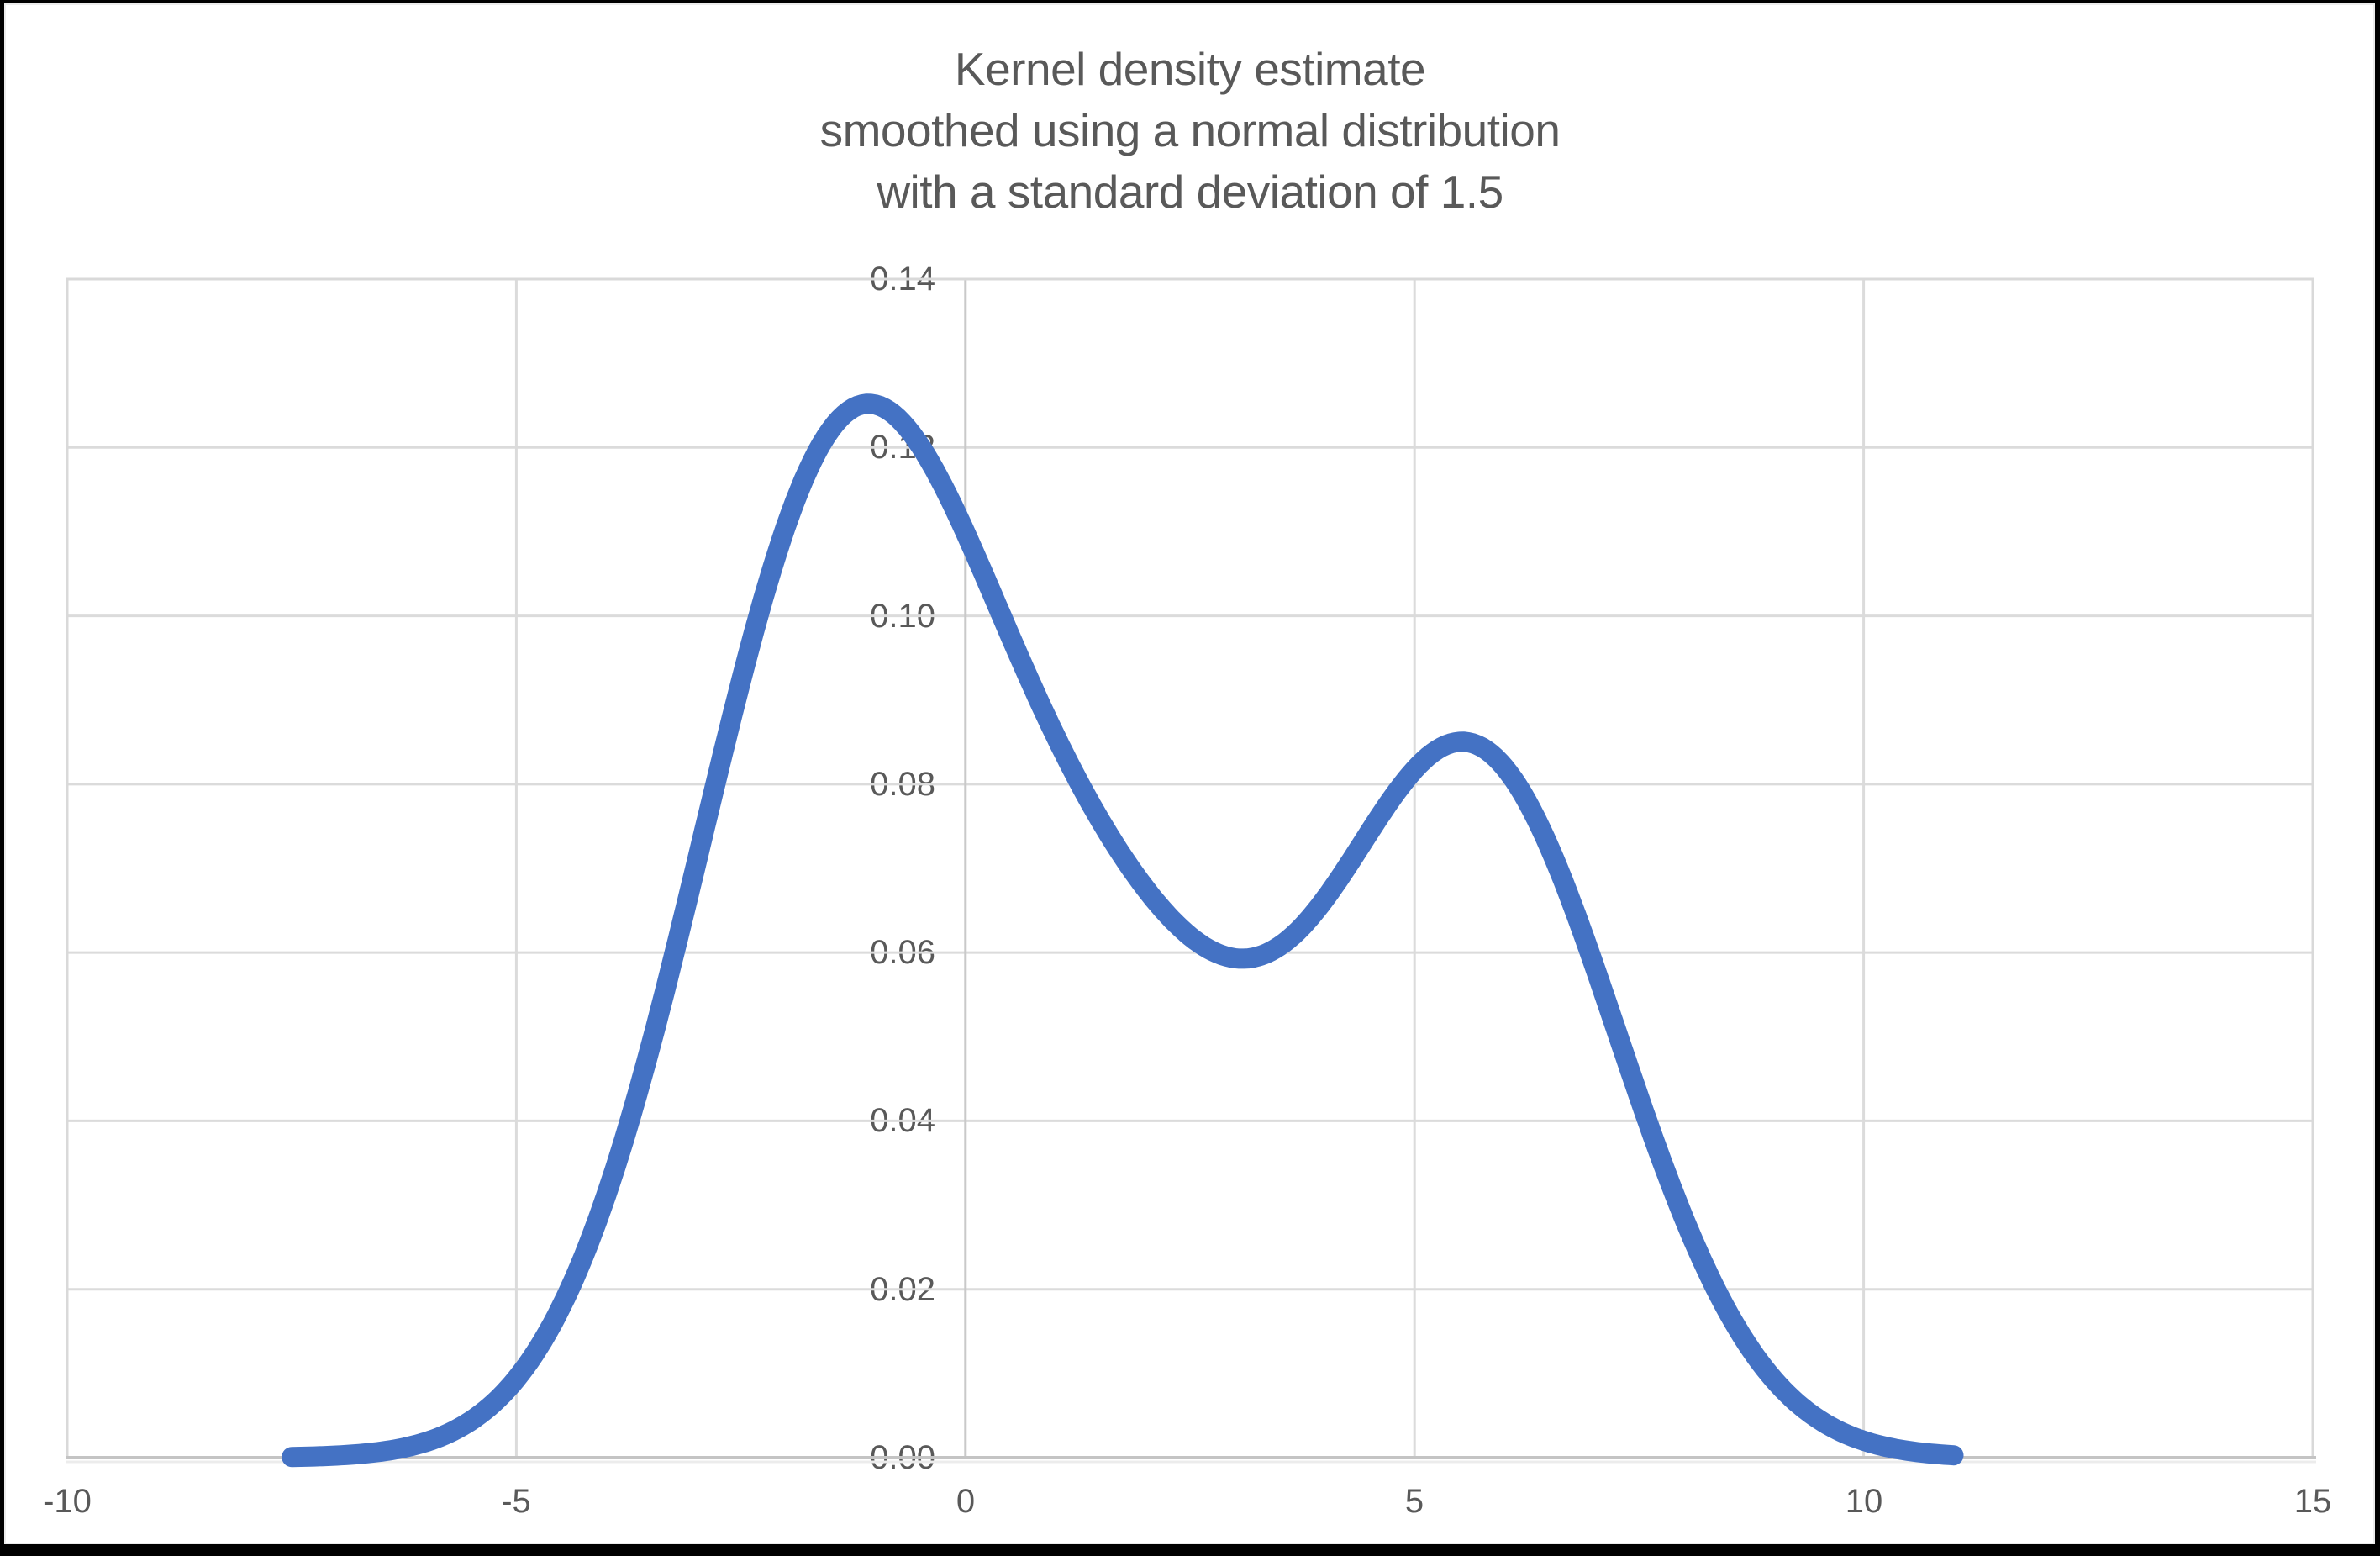  What do you see at coordinates (2312, 1501) in the screenshot?
I see `x-axis-tick-label: 15` at bounding box center [2312, 1501].